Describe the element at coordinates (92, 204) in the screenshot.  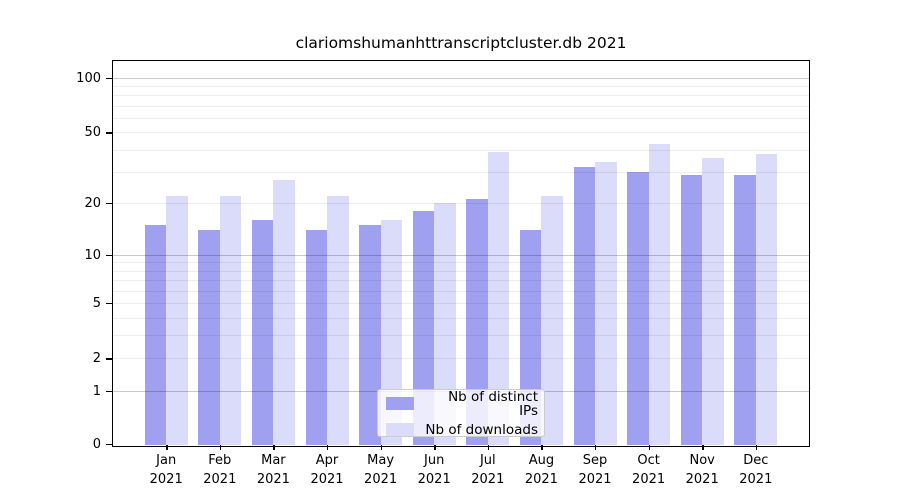
I see `y-tick-label: 20` at that location.